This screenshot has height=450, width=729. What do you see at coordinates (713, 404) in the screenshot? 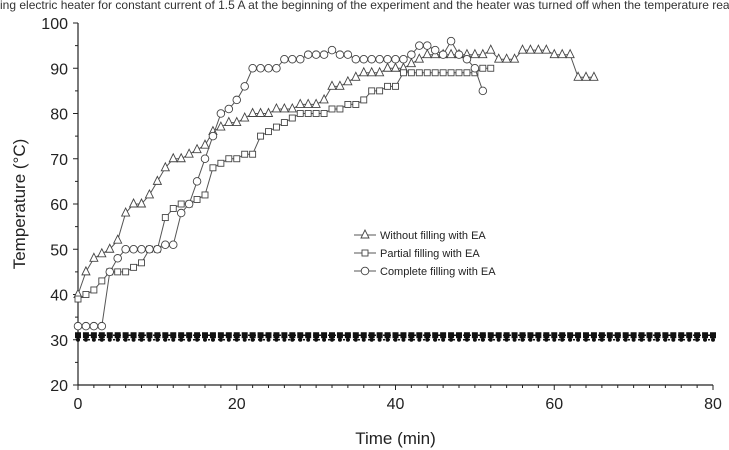
I see `x-tick-label: 80` at bounding box center [713, 404].